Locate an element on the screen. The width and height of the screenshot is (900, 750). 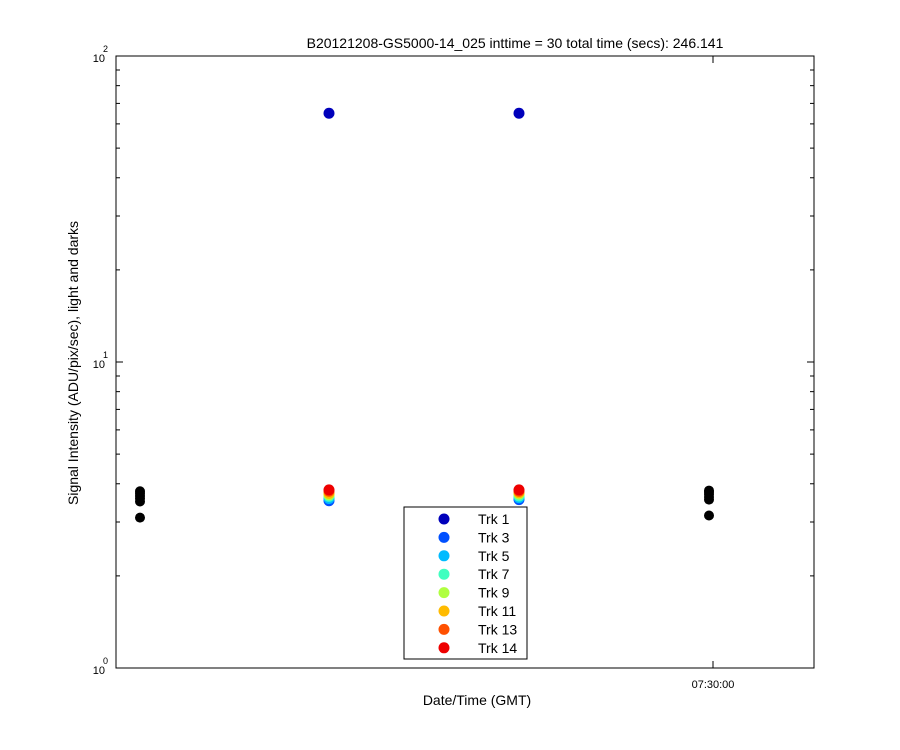
x-tick-label: 07:30:00 is located at coordinates (713, 685).